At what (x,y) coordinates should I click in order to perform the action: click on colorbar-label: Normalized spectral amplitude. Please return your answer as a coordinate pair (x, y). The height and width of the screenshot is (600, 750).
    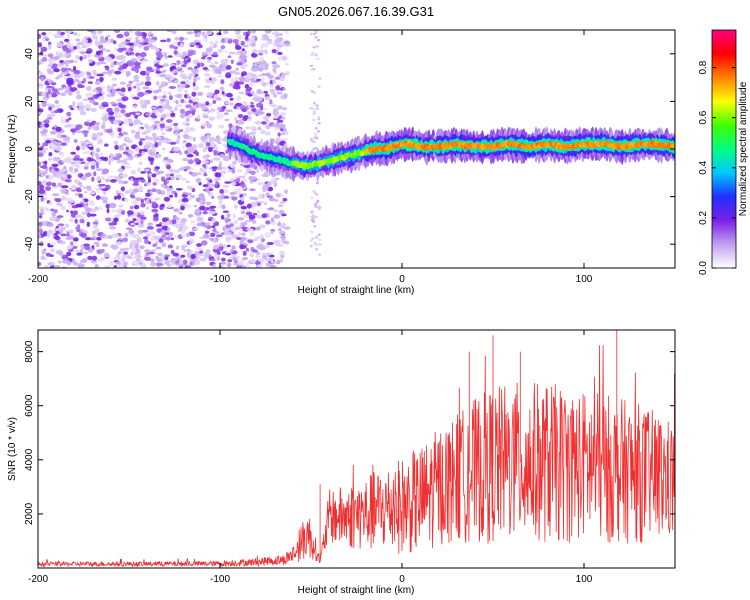
    Looking at the image, I should click on (743, 148).